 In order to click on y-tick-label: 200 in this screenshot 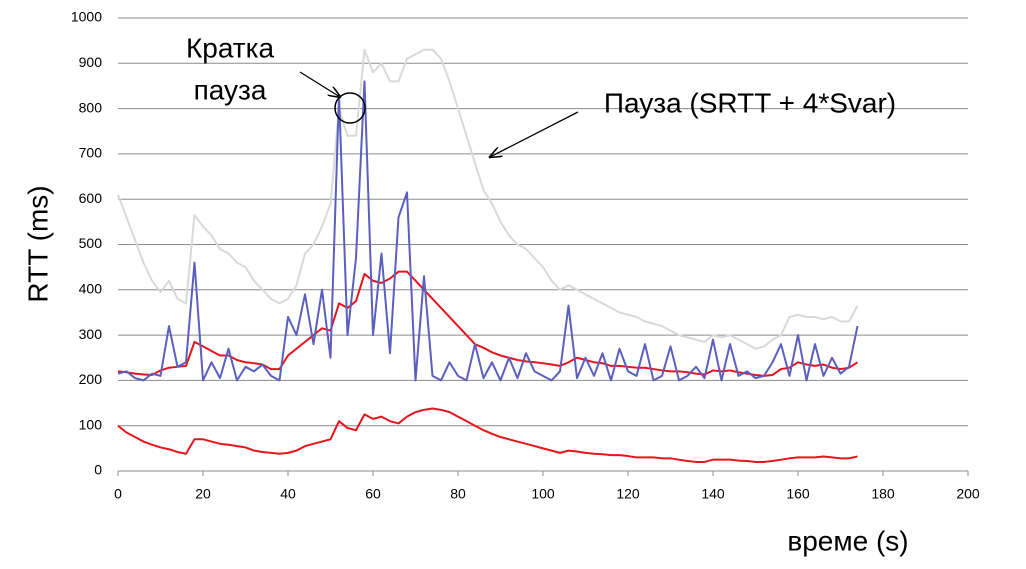, I will do `click(91, 379)`.